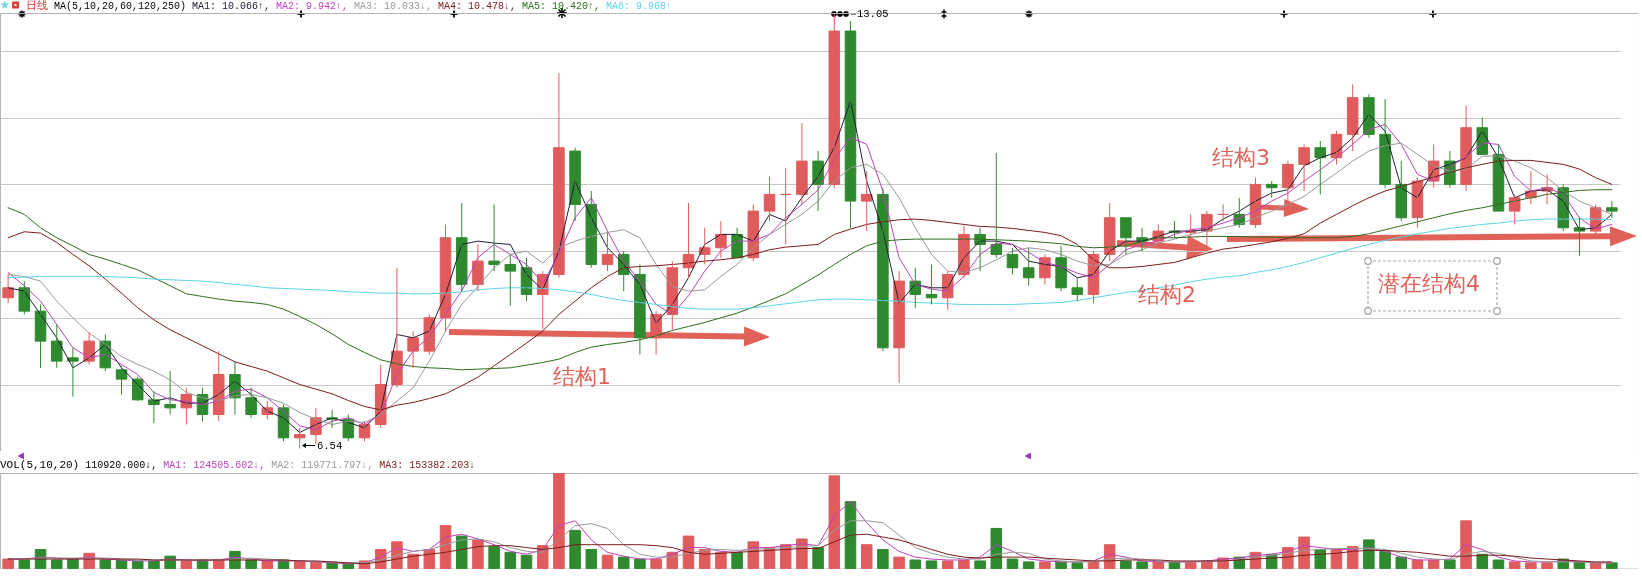 Image resolution: width=1642 pixels, height=577 pixels. Describe the element at coordinates (1429, 283) in the screenshot. I see `annotation: 潜在结构4` at that location.